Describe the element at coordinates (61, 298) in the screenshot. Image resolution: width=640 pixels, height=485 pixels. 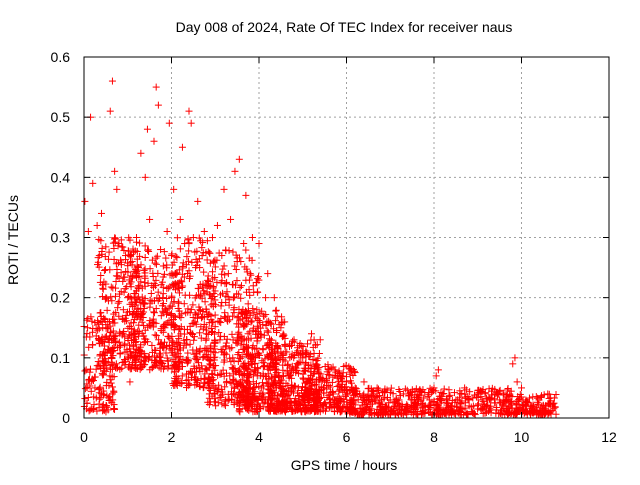
I see `y-tick-label: 0.2` at that location.